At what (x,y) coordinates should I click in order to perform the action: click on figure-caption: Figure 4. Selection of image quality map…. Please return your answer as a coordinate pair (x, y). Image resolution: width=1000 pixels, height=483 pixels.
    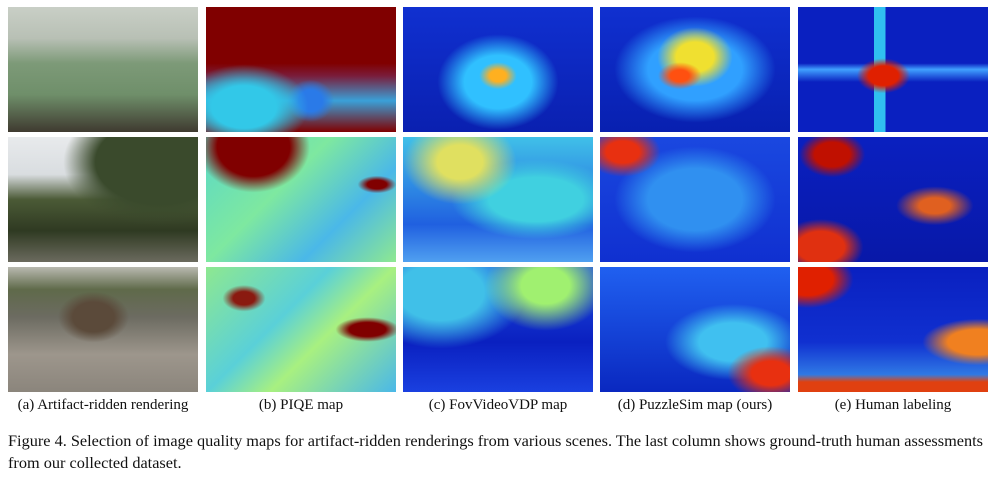
    Looking at the image, I should click on (495, 451).